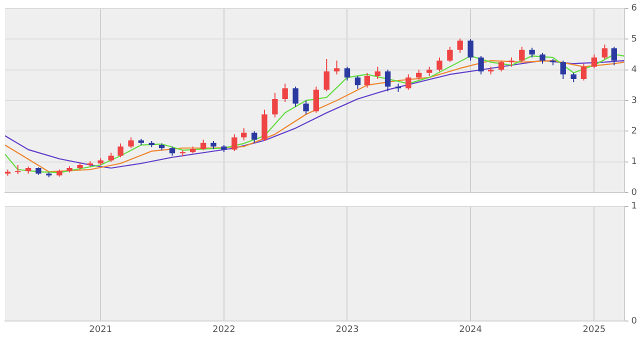  Describe the element at coordinates (470, 329) in the screenshot. I see `x-tick-label: 2024` at that location.